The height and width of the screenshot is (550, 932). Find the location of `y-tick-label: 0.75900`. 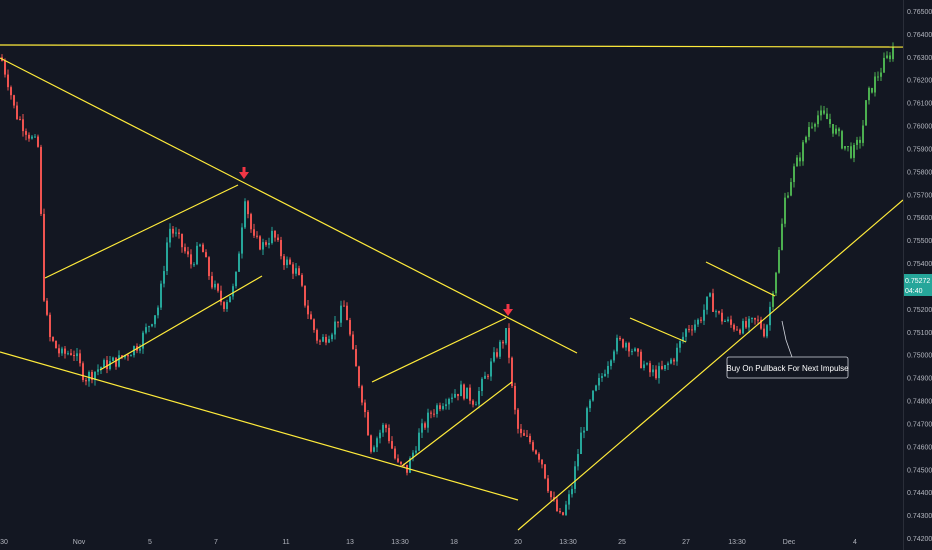

y-tick-label: 0.75900 is located at coordinates (919, 149).